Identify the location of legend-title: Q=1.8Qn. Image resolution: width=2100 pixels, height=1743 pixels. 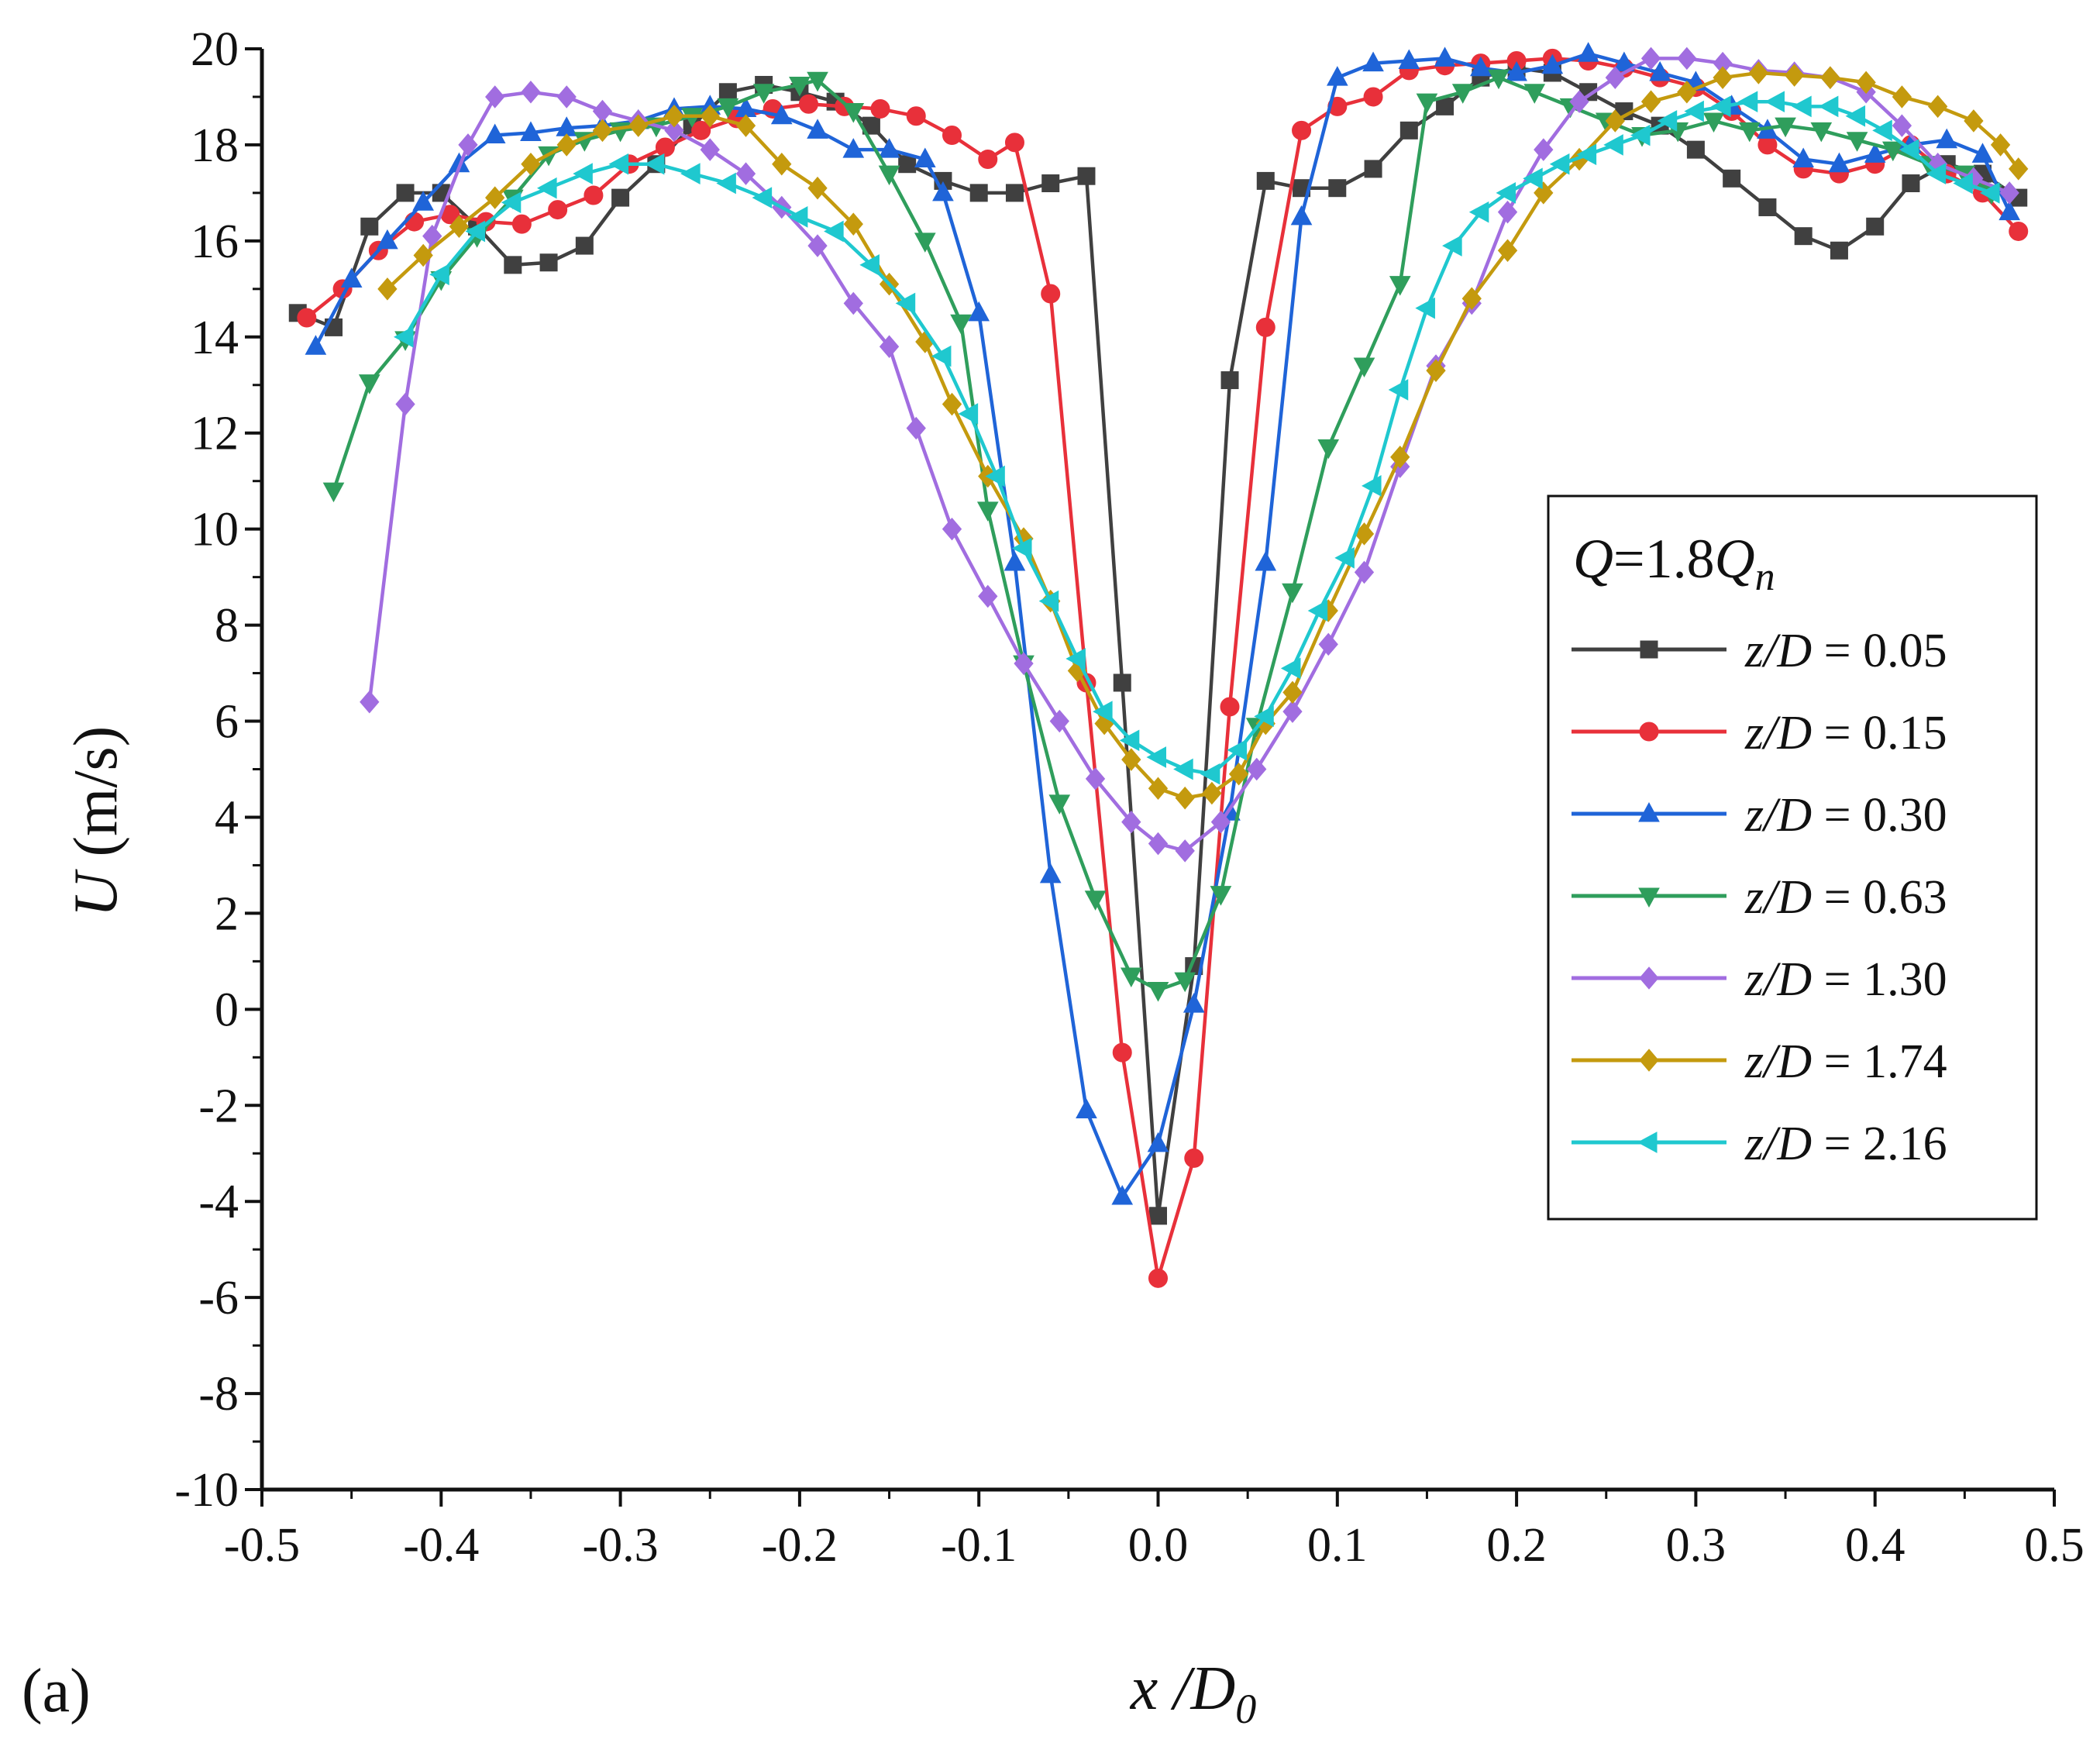
(1674, 563).